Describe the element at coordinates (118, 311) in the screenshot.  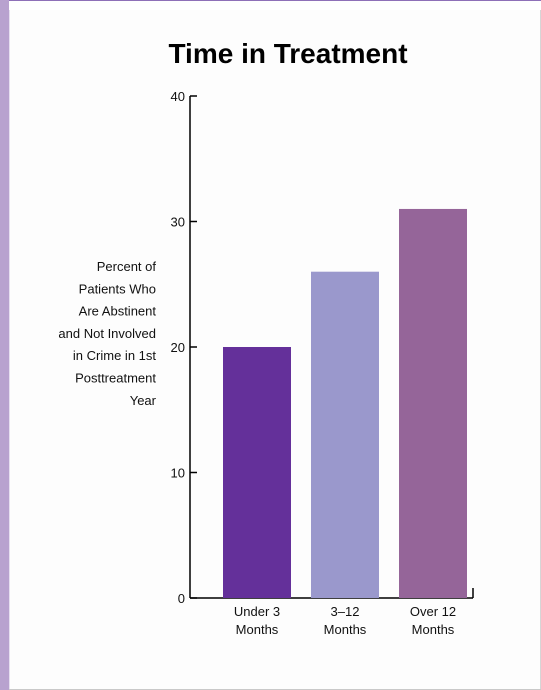
I see `y-axis-label-line: Are Abstinent` at that location.